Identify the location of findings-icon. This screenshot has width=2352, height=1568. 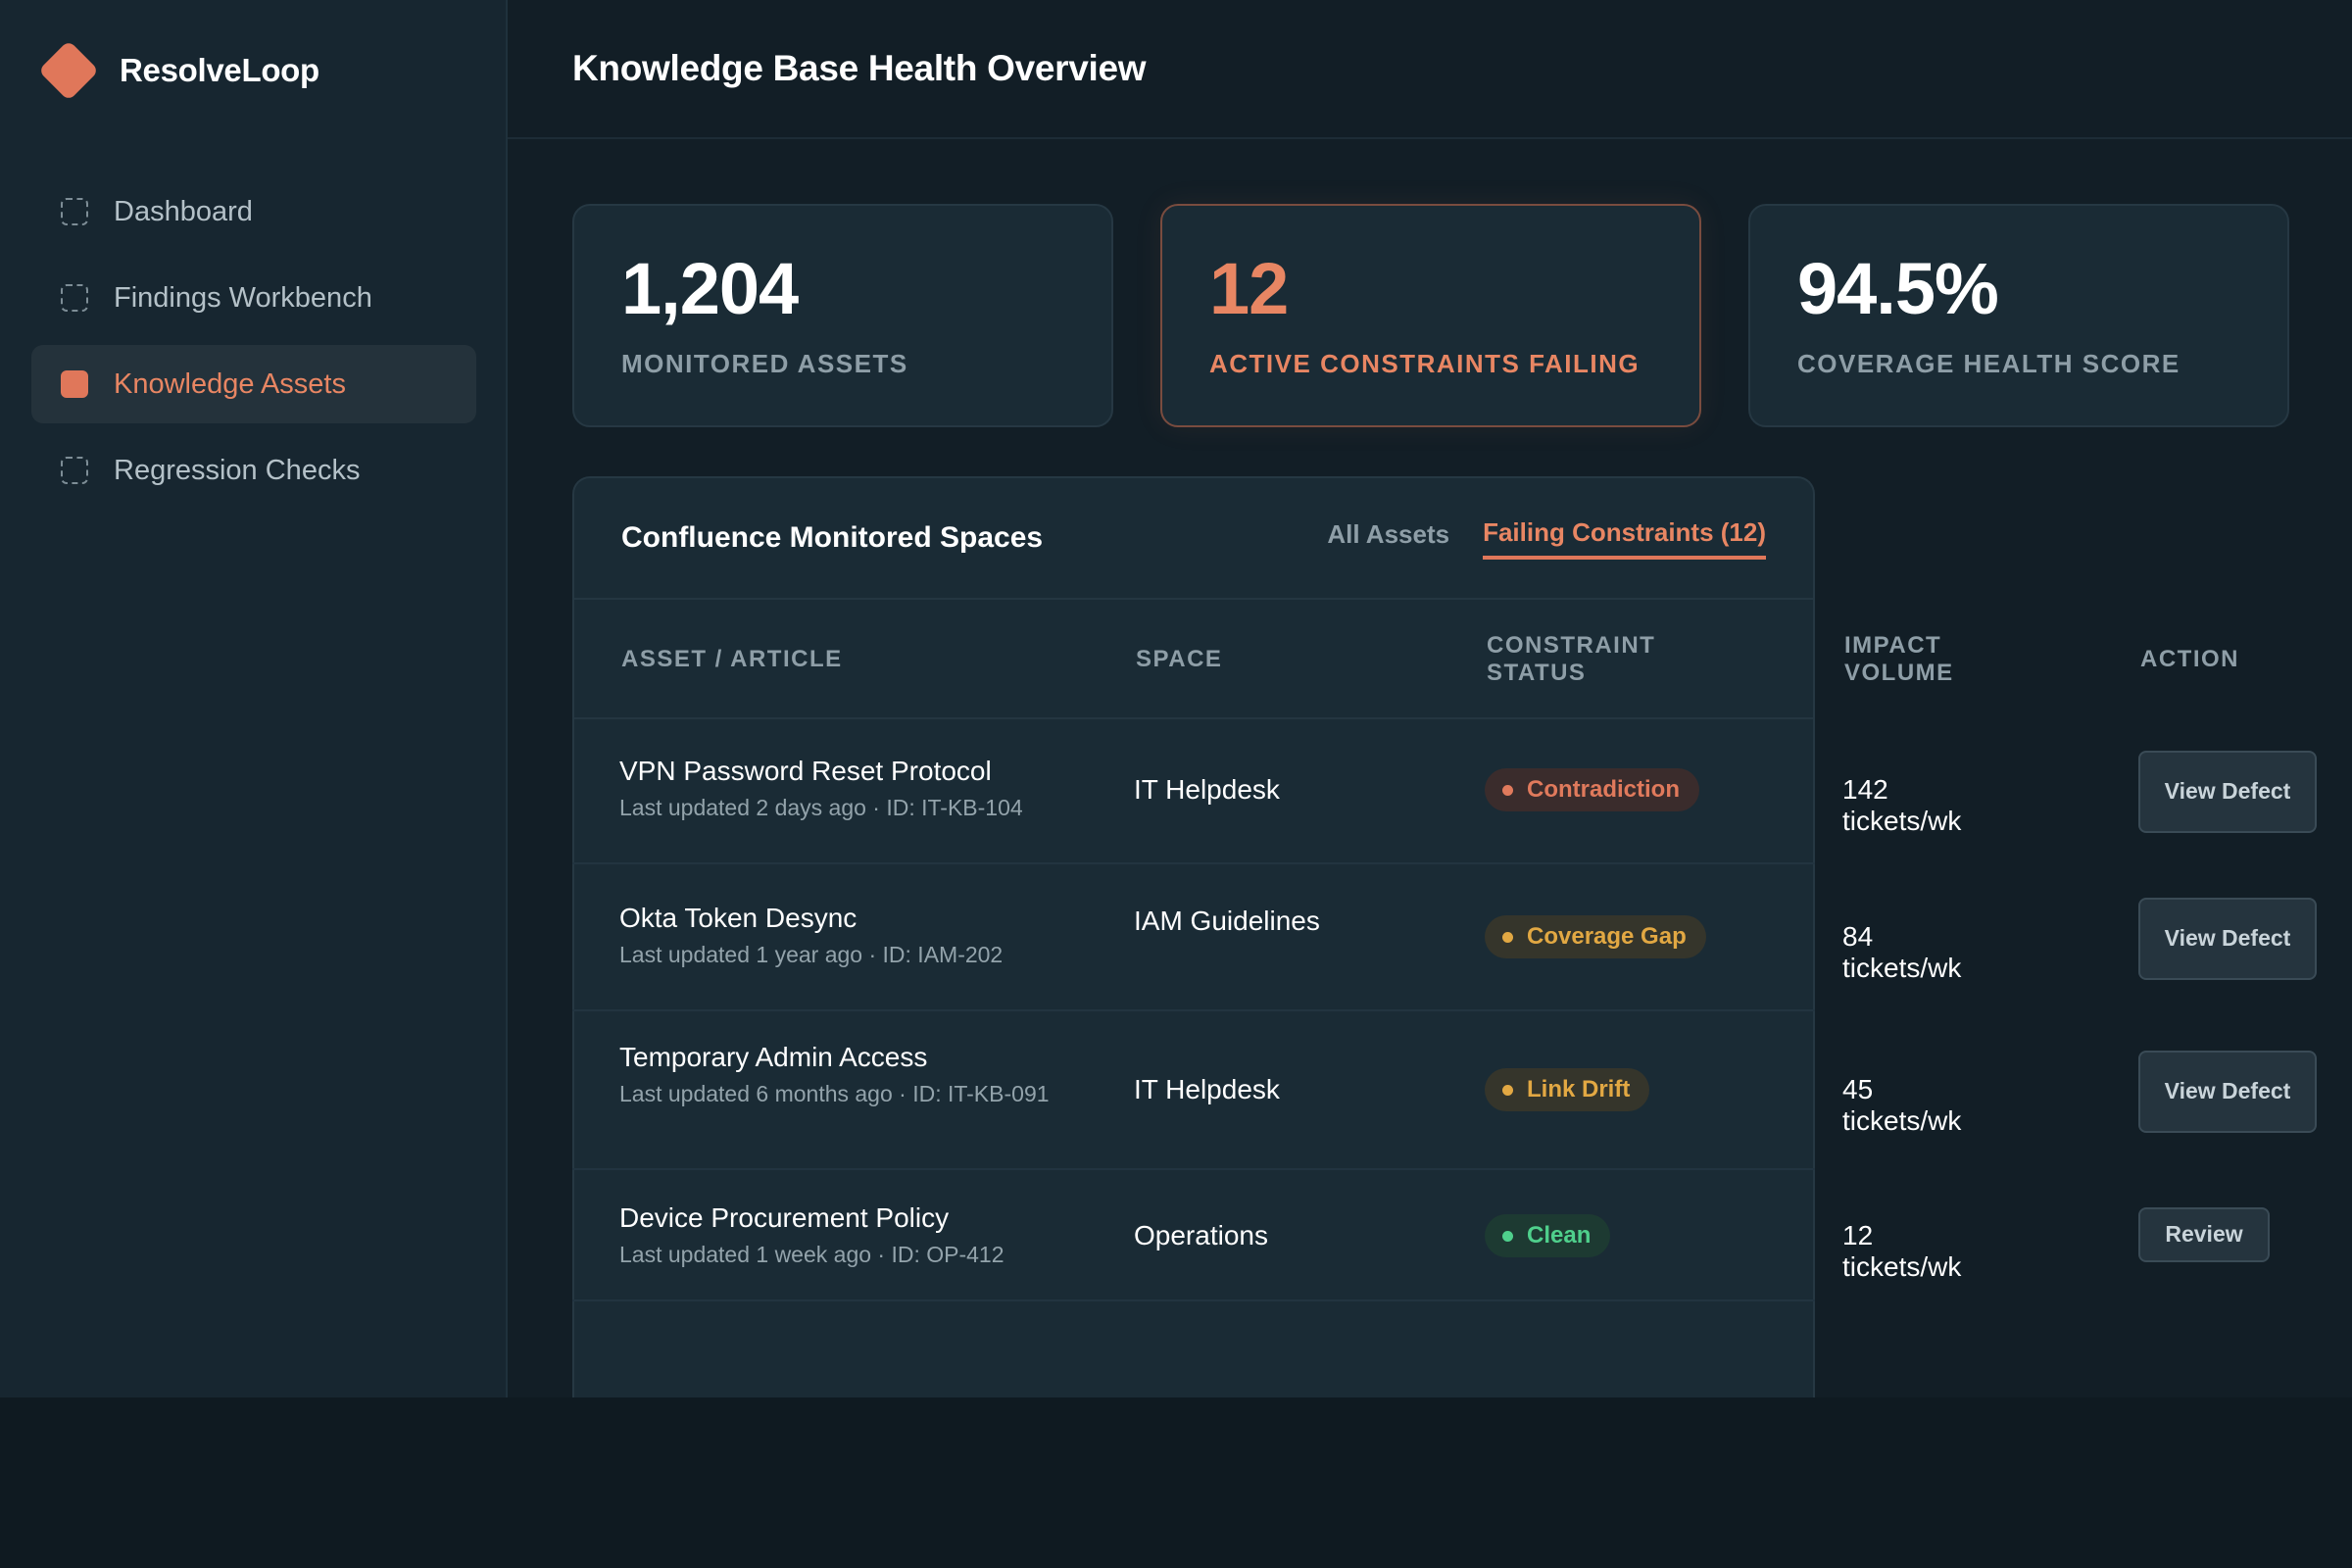
(74, 298).